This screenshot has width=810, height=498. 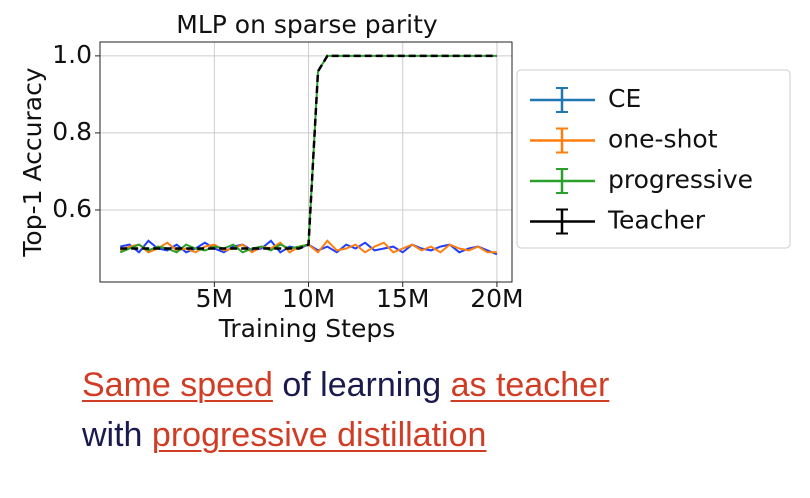 I want to click on chart-title: MLP on sparse parity, so click(x=307, y=24).